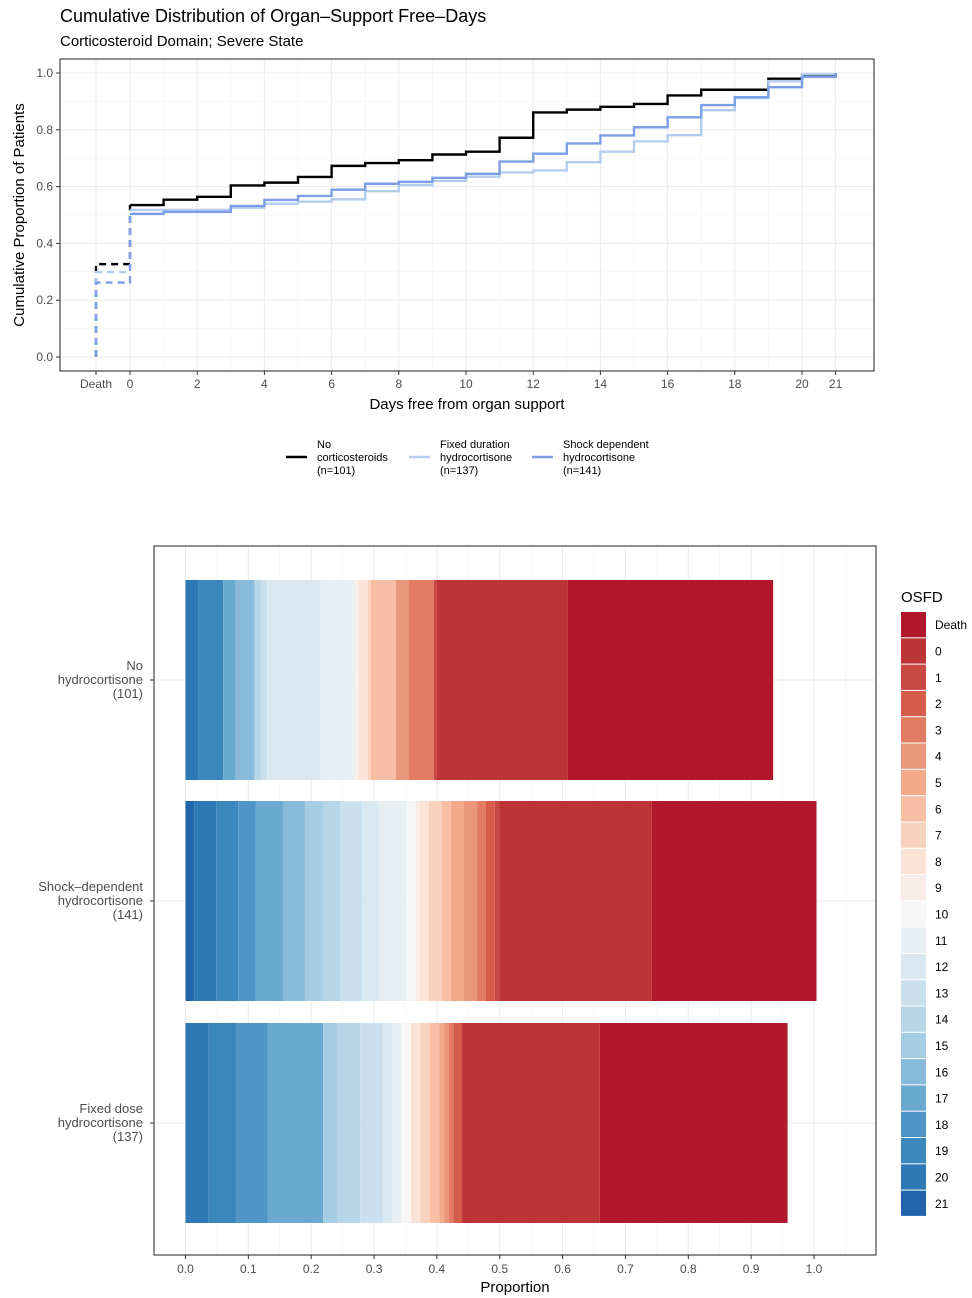  Describe the element at coordinates (134, 665) in the screenshot. I see `category-label: No` at that location.